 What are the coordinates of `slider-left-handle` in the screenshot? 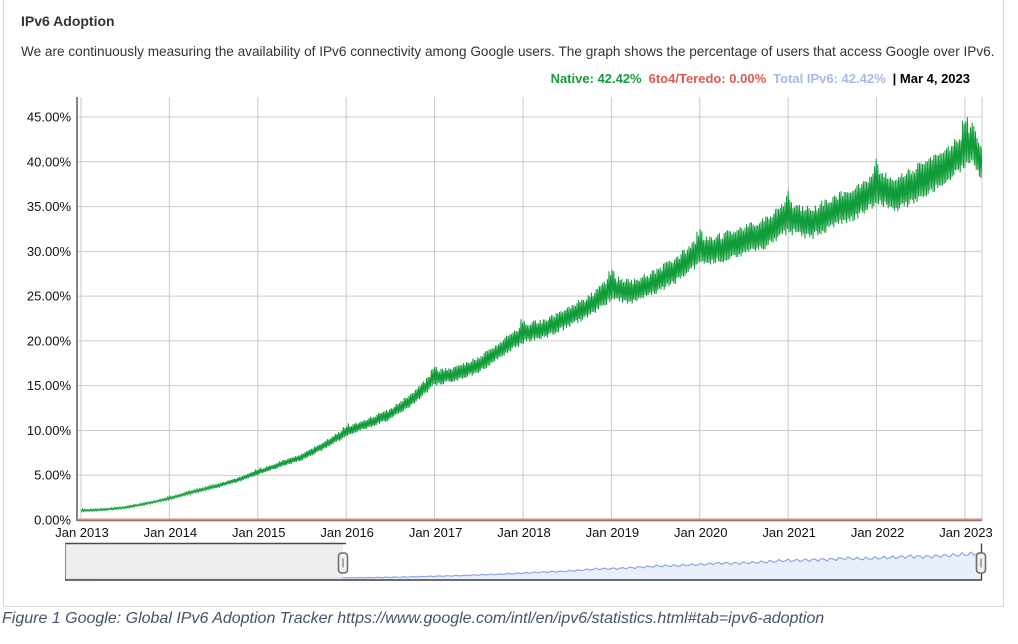 It's located at (343, 563).